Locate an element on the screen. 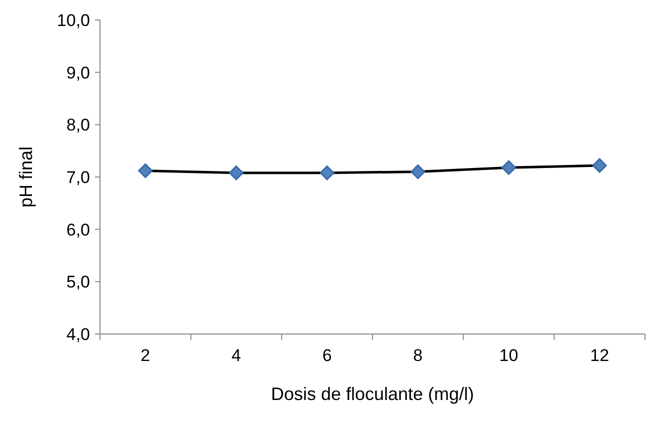 Image resolution: width=655 pixels, height=425 pixels. y-tick-label: 7,0 is located at coordinates (78, 177).